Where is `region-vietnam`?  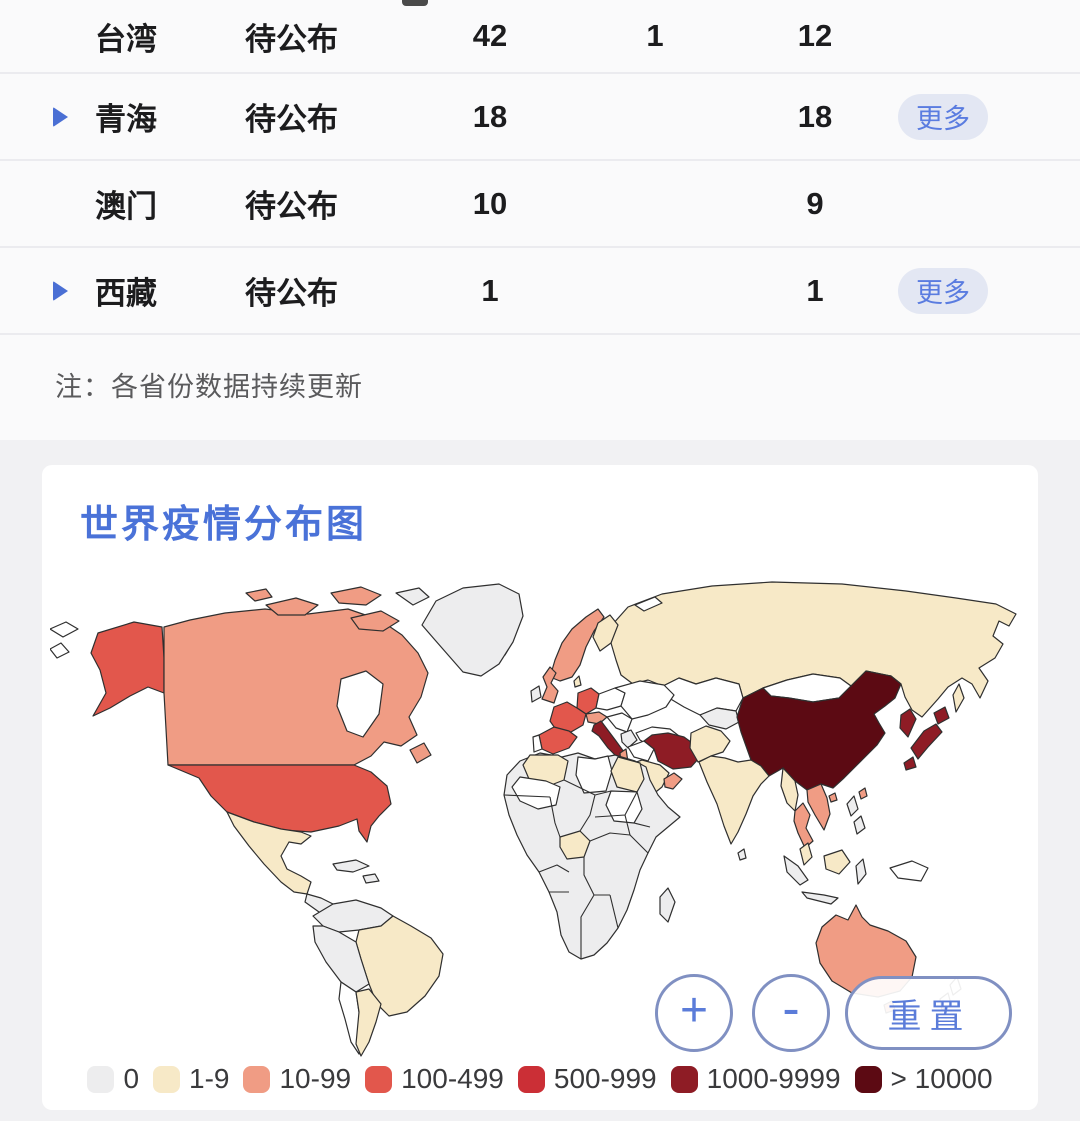 region-vietnam is located at coordinates (818, 807).